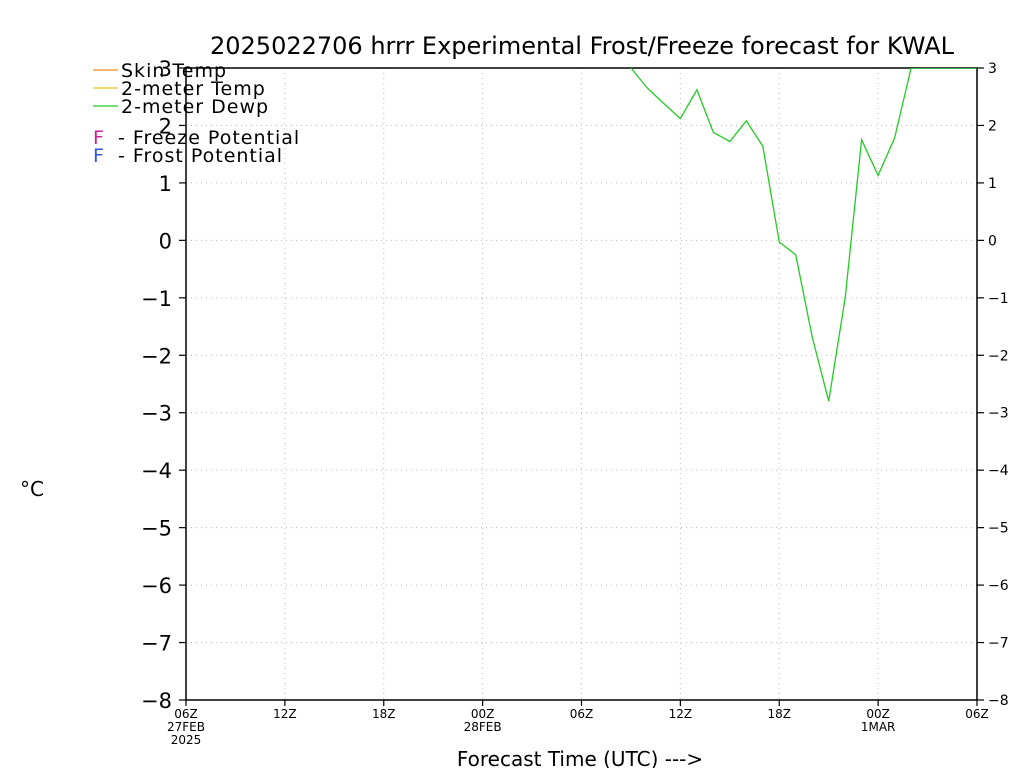  Describe the element at coordinates (186, 727) in the screenshot. I see `x-tick-sublabel: 27FEB` at that location.